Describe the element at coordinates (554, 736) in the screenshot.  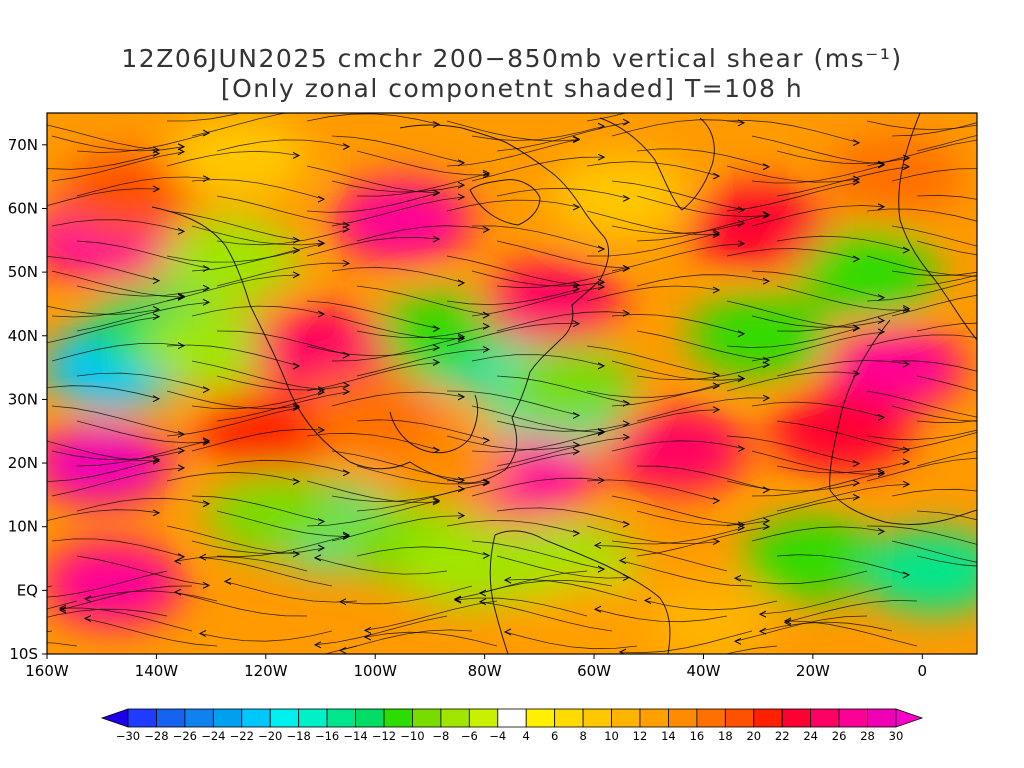
I see `colorbar-label: 6` at that location.